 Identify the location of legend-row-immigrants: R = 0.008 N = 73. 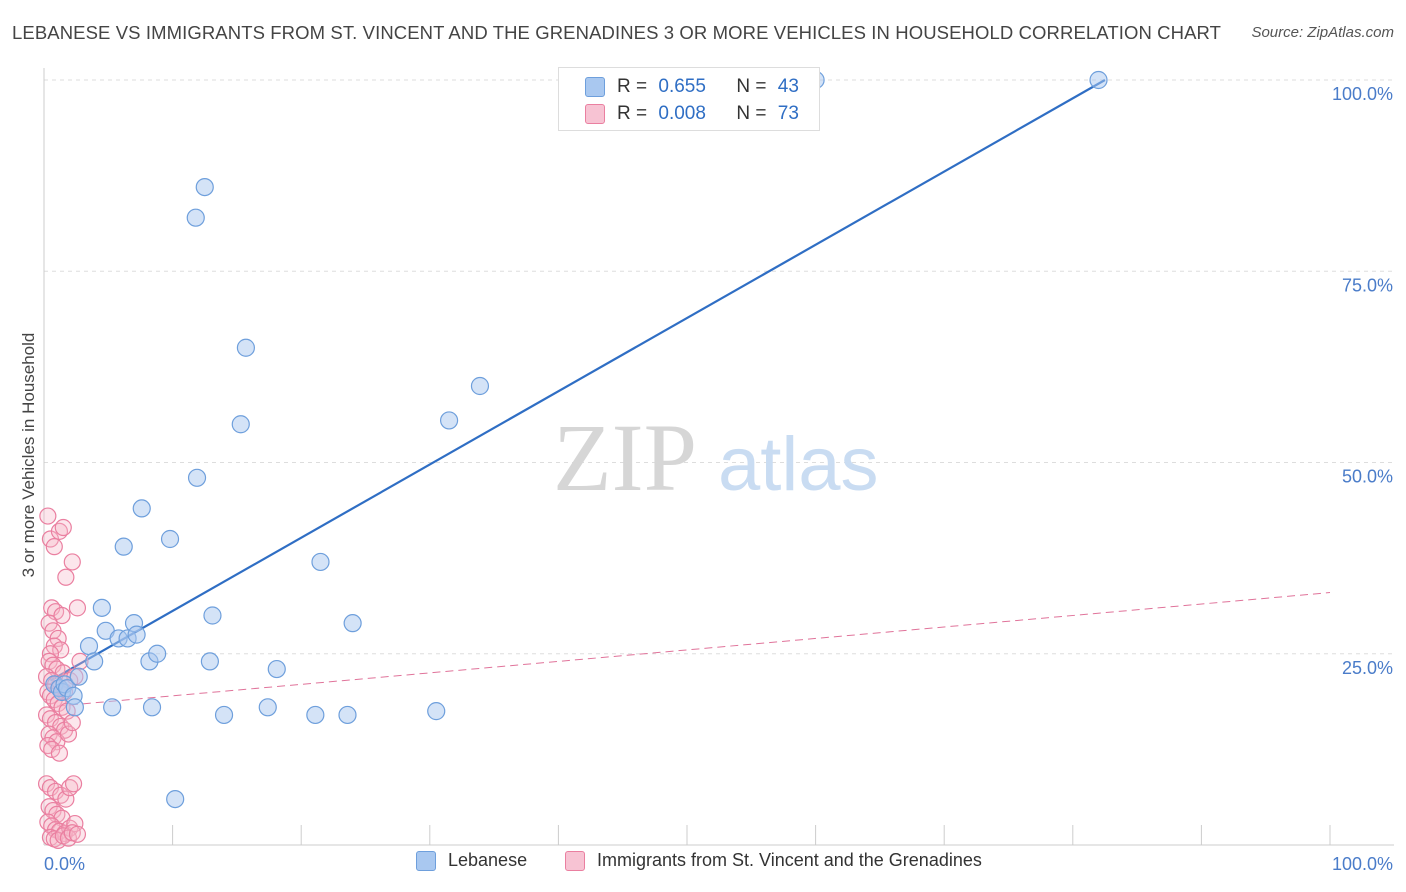
(692, 114).